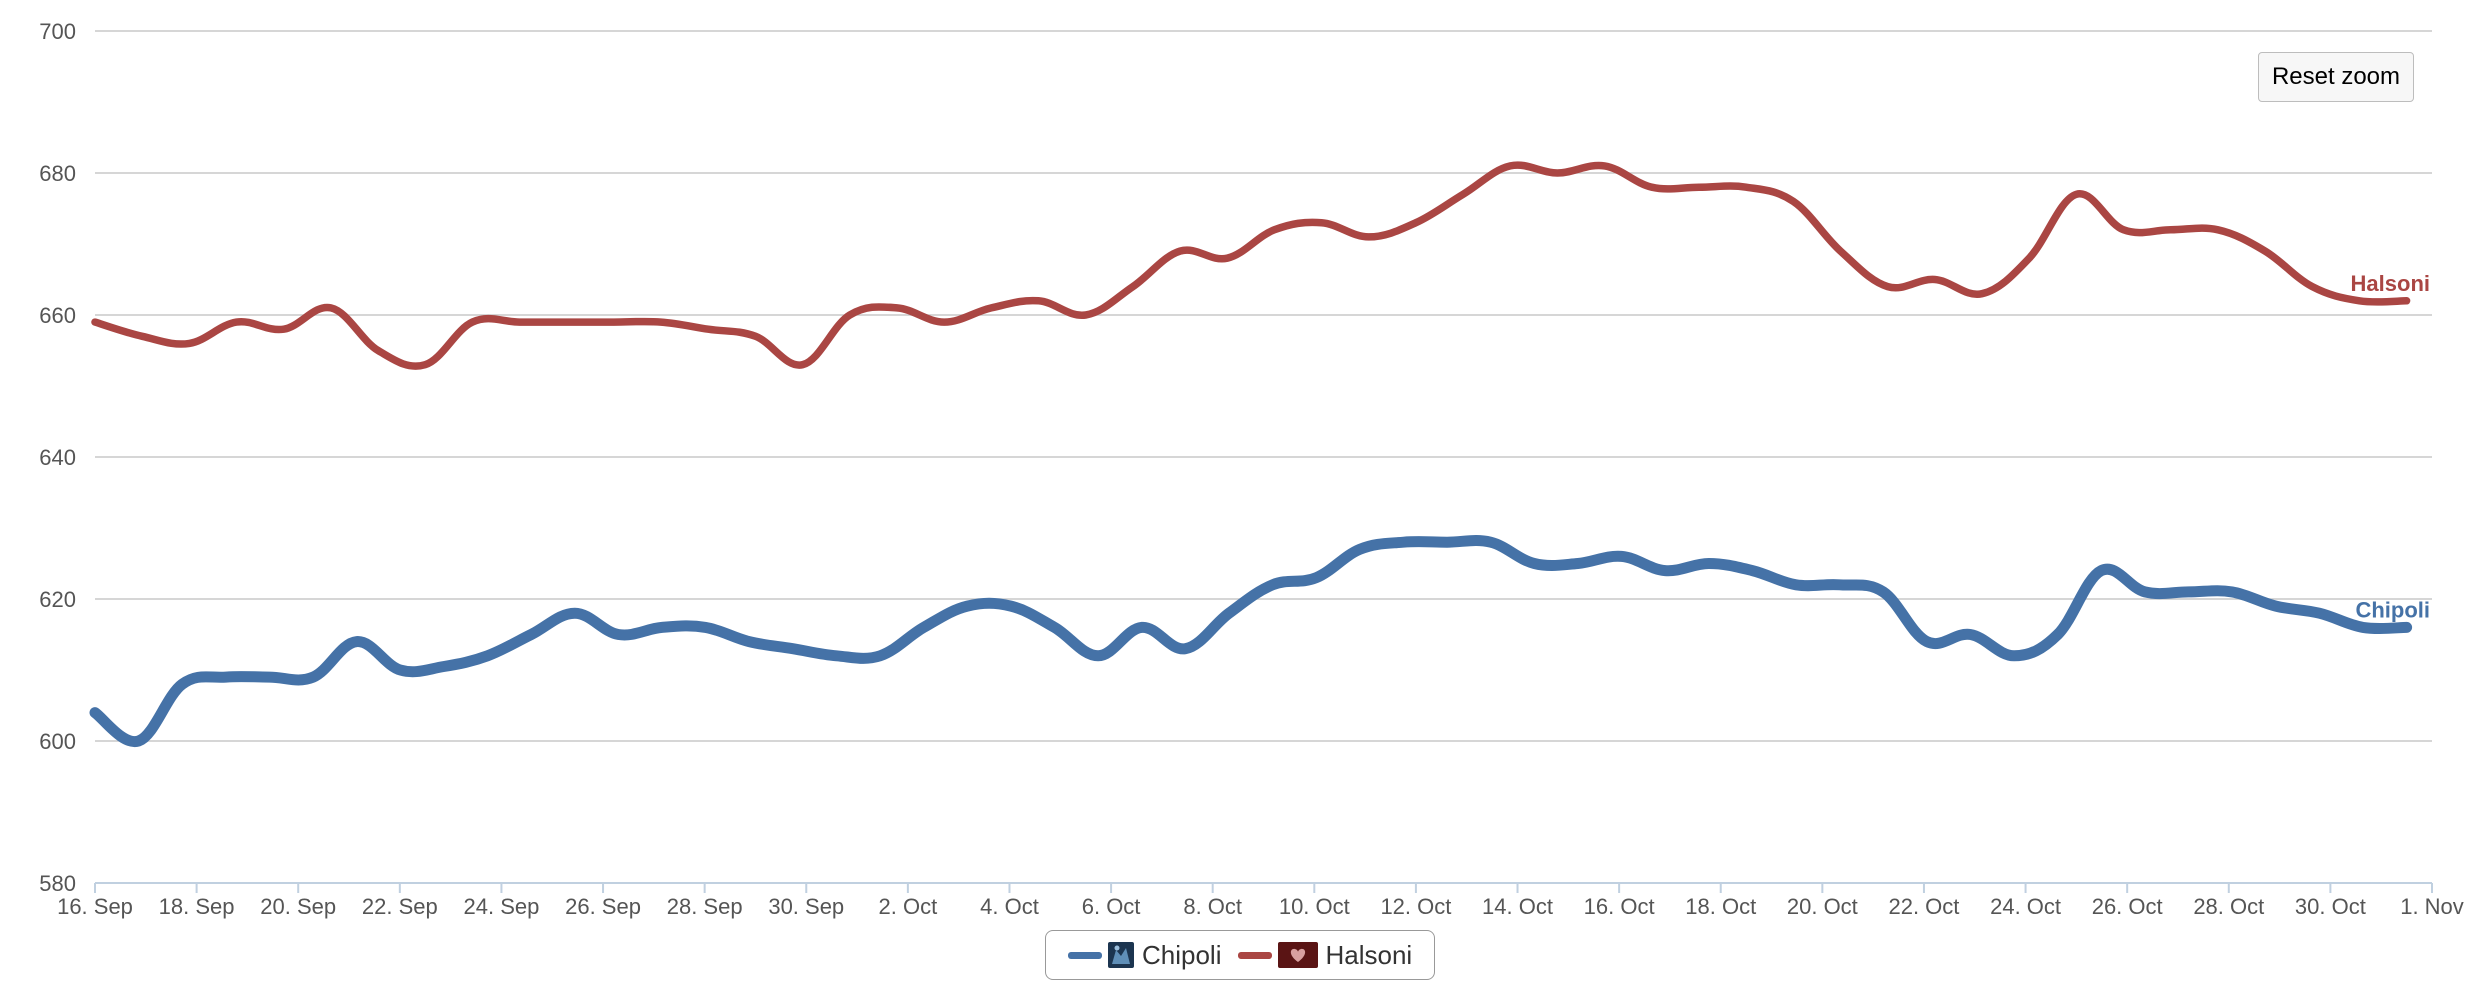 The image size is (2470, 996). What do you see at coordinates (1720, 906) in the screenshot?
I see `x-tick-label: 18. Oct` at bounding box center [1720, 906].